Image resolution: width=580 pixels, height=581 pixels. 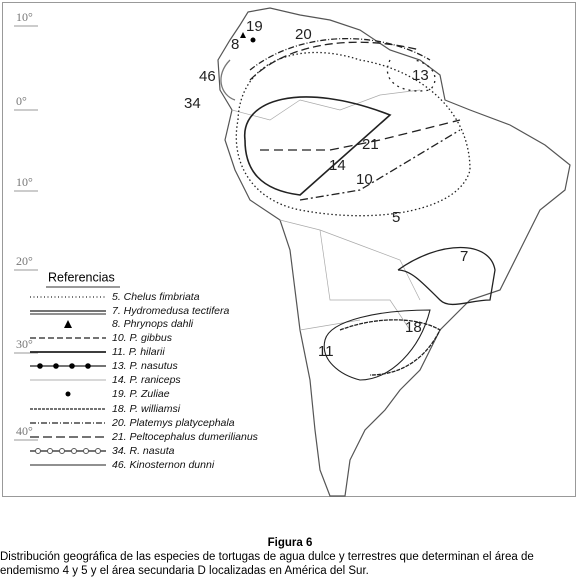 I want to click on legend-entry: 21. Peltocephalus dumerilianus, so click(x=185, y=437).